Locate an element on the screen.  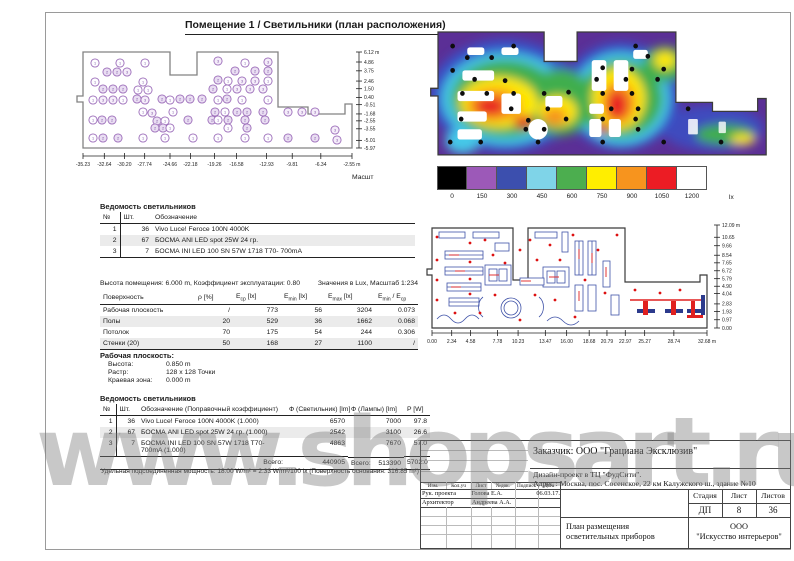
legend-step: 1200 is located at coordinates (692, 183).